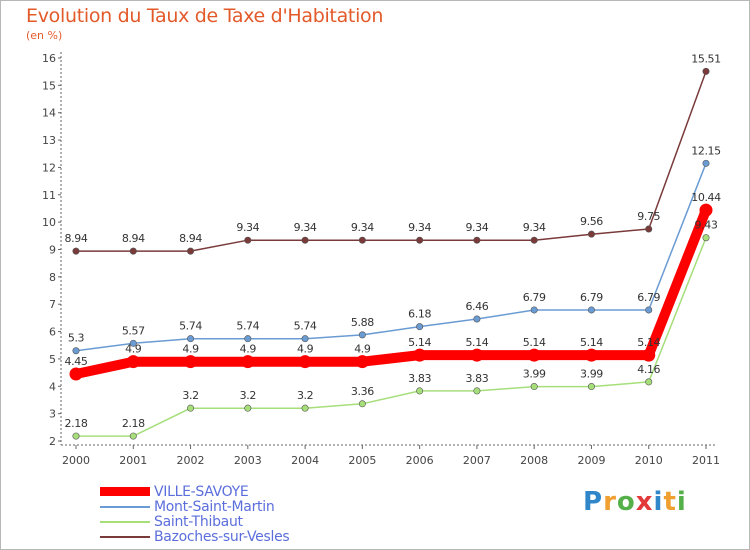 Image resolution: width=750 pixels, height=550 pixels. I want to click on legend-label: VILLE-SAVOYE, so click(201, 491).